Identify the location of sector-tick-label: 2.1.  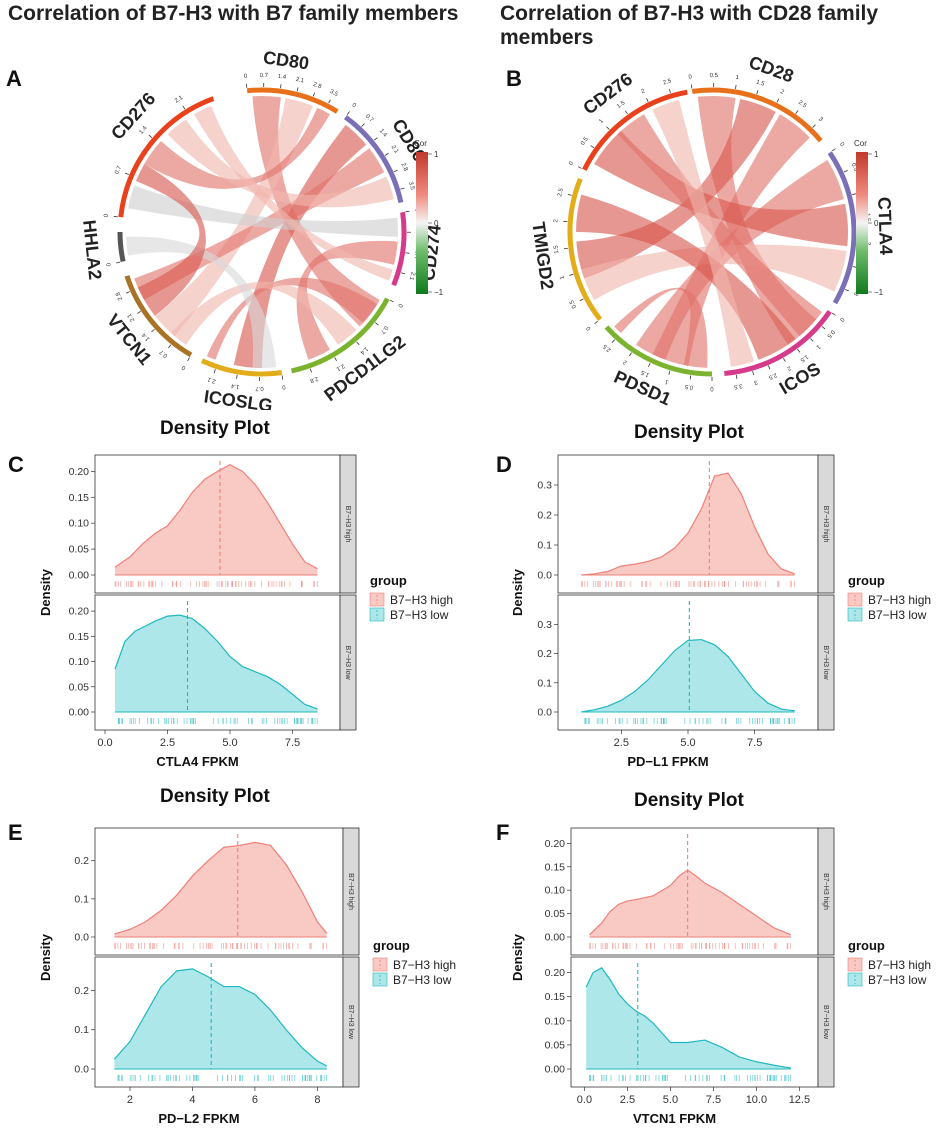
(395, 149).